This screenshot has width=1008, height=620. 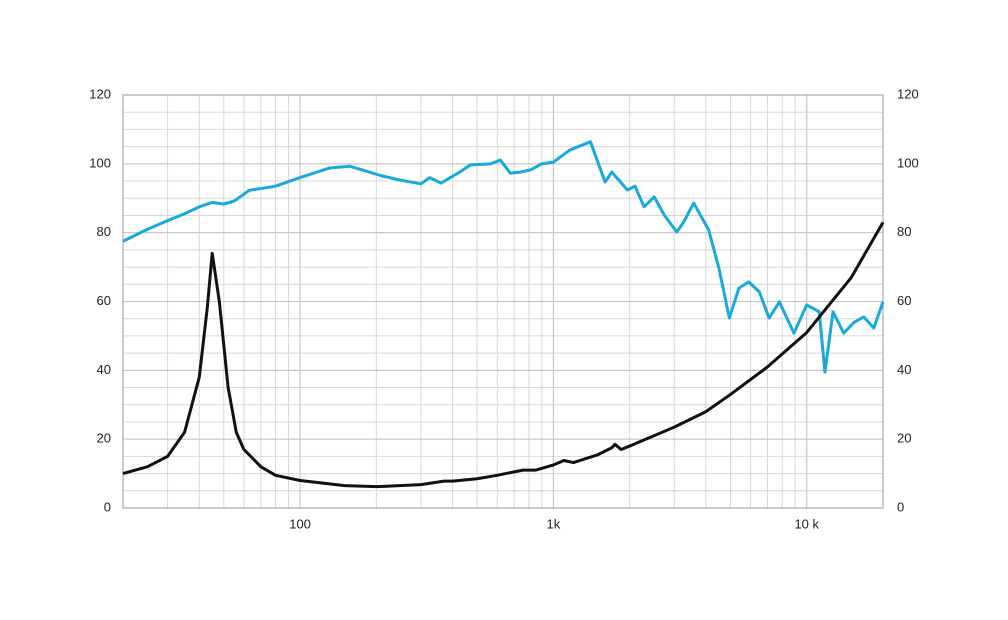 I want to click on y-tick-label: 80, so click(x=104, y=231).